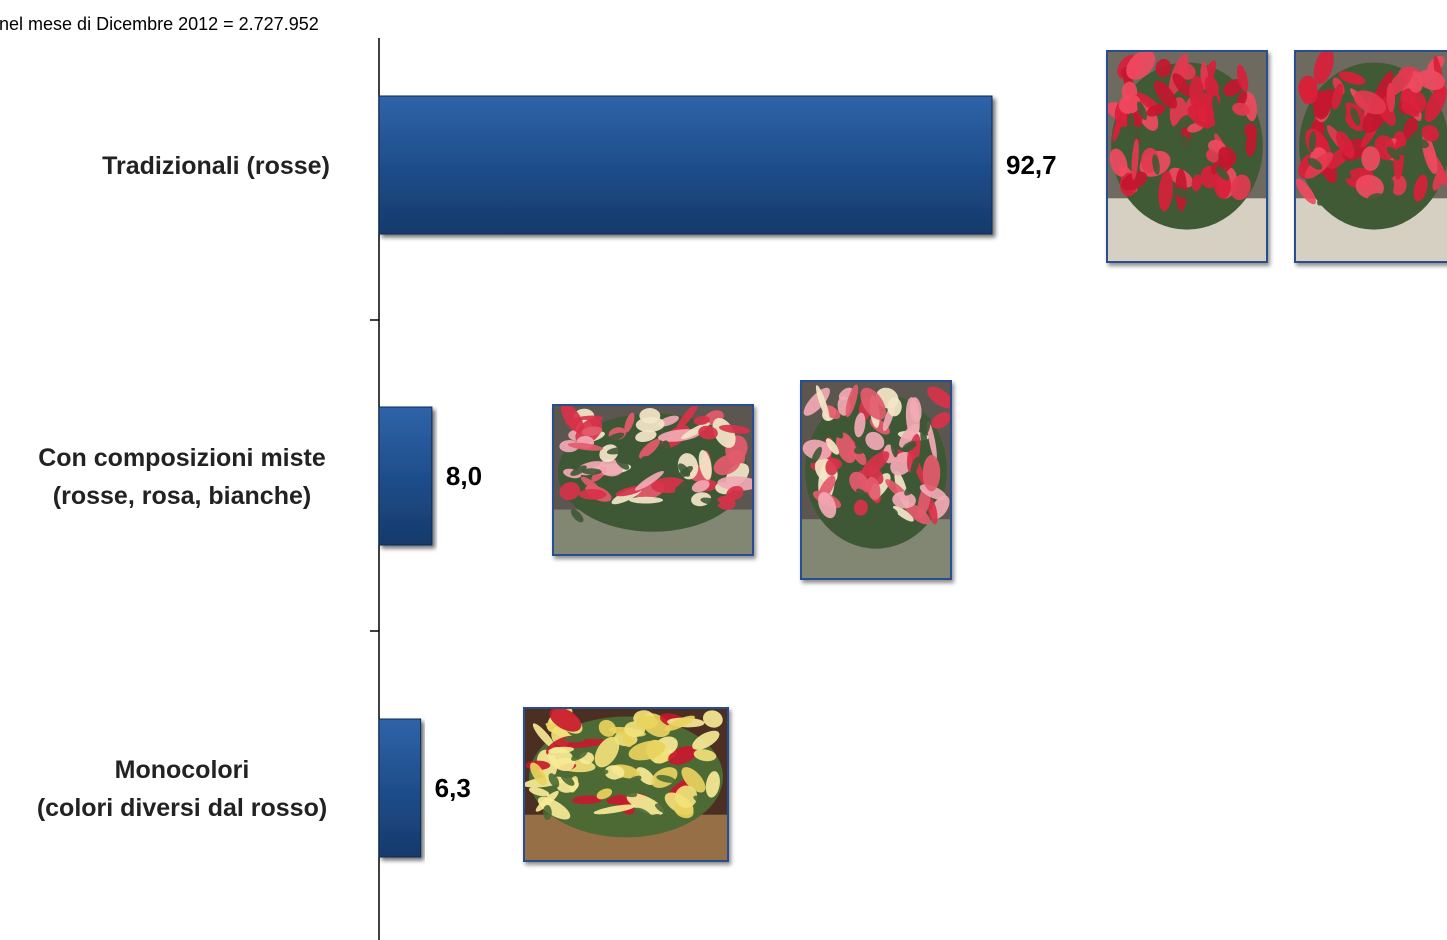  What do you see at coordinates (453, 788) in the screenshot?
I see `bar-value-label-2: 6,3` at bounding box center [453, 788].